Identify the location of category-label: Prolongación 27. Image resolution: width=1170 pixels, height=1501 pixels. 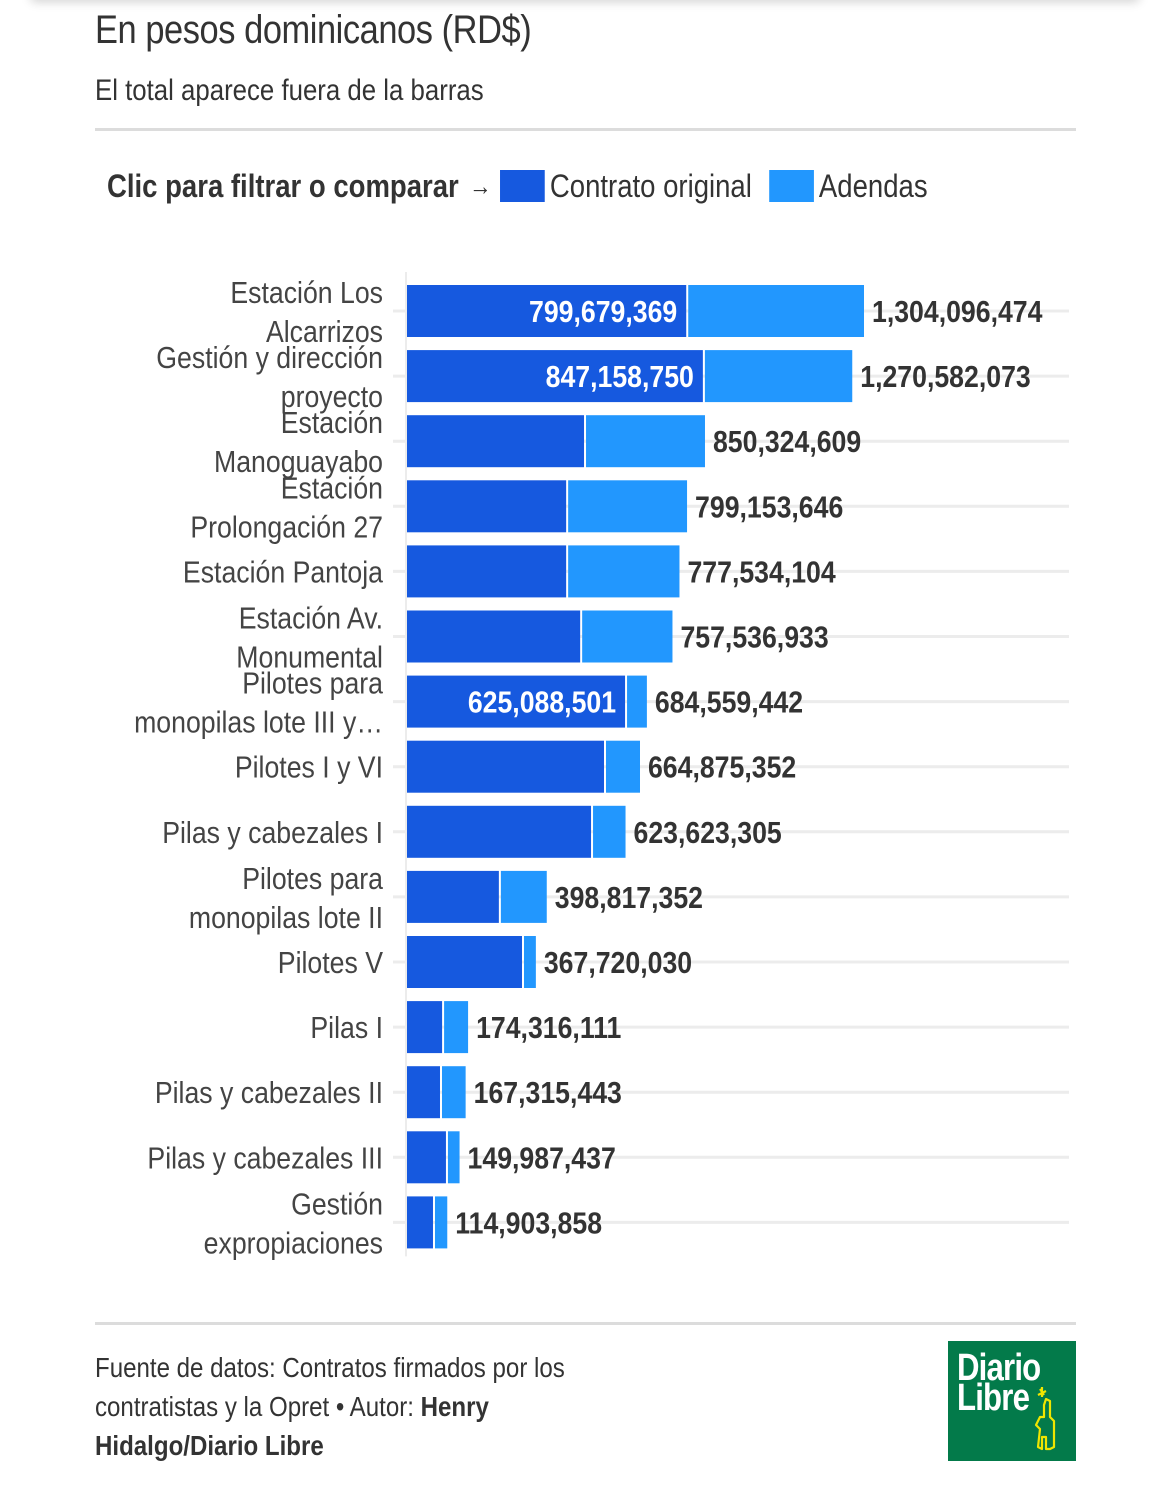
(286, 527).